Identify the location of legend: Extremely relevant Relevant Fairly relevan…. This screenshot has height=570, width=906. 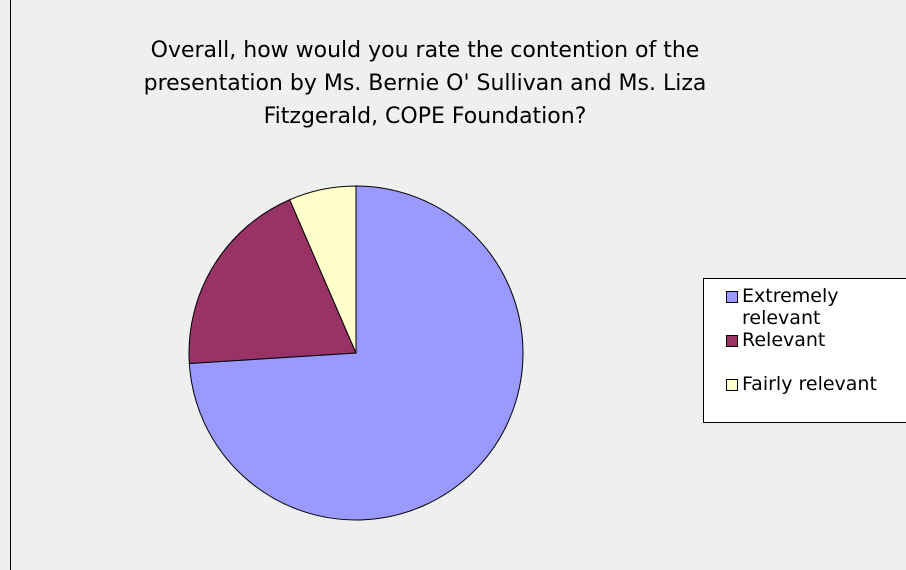
(804, 350).